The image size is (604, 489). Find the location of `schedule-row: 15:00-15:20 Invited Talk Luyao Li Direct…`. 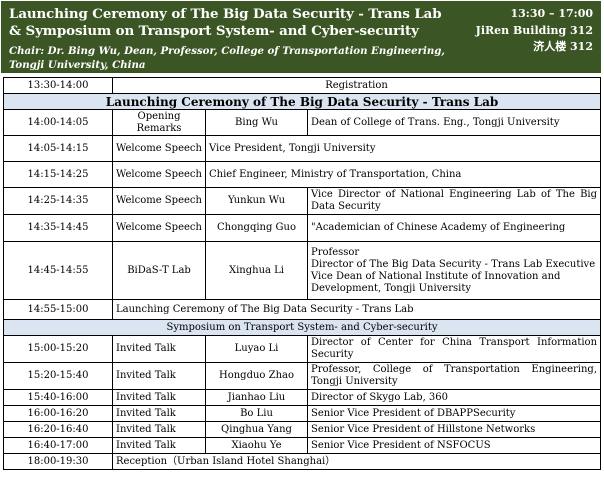

schedule-row: 15:00-15:20 Invited Talk Luyao Li Direct… is located at coordinates (302, 349).